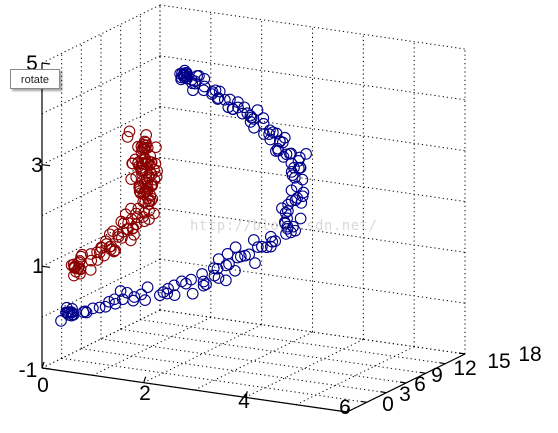  Describe the element at coordinates (32, 63) in the screenshot. I see `z-tick-label-5: 5` at that location.